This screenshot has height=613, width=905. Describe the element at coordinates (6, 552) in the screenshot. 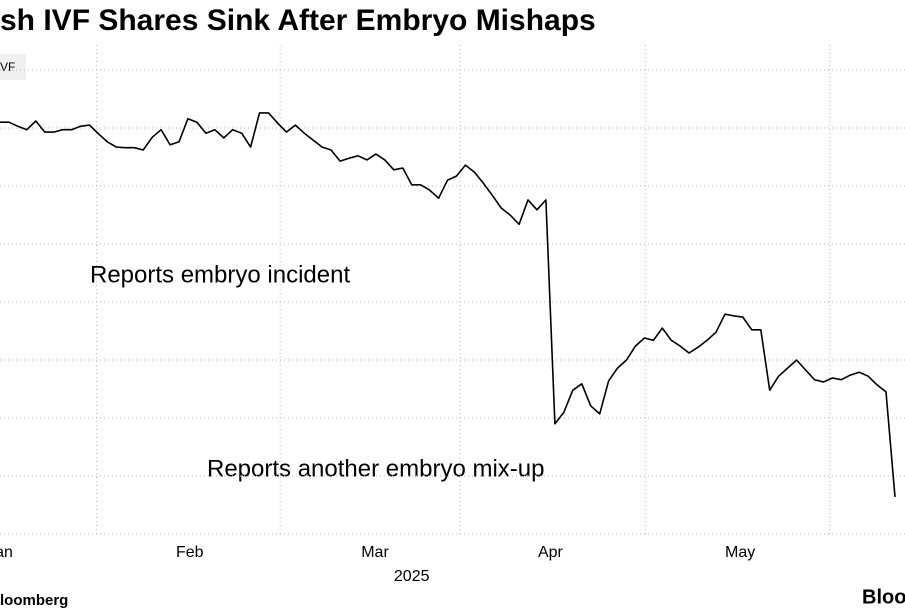

I see `x-tick-label: an` at that location.